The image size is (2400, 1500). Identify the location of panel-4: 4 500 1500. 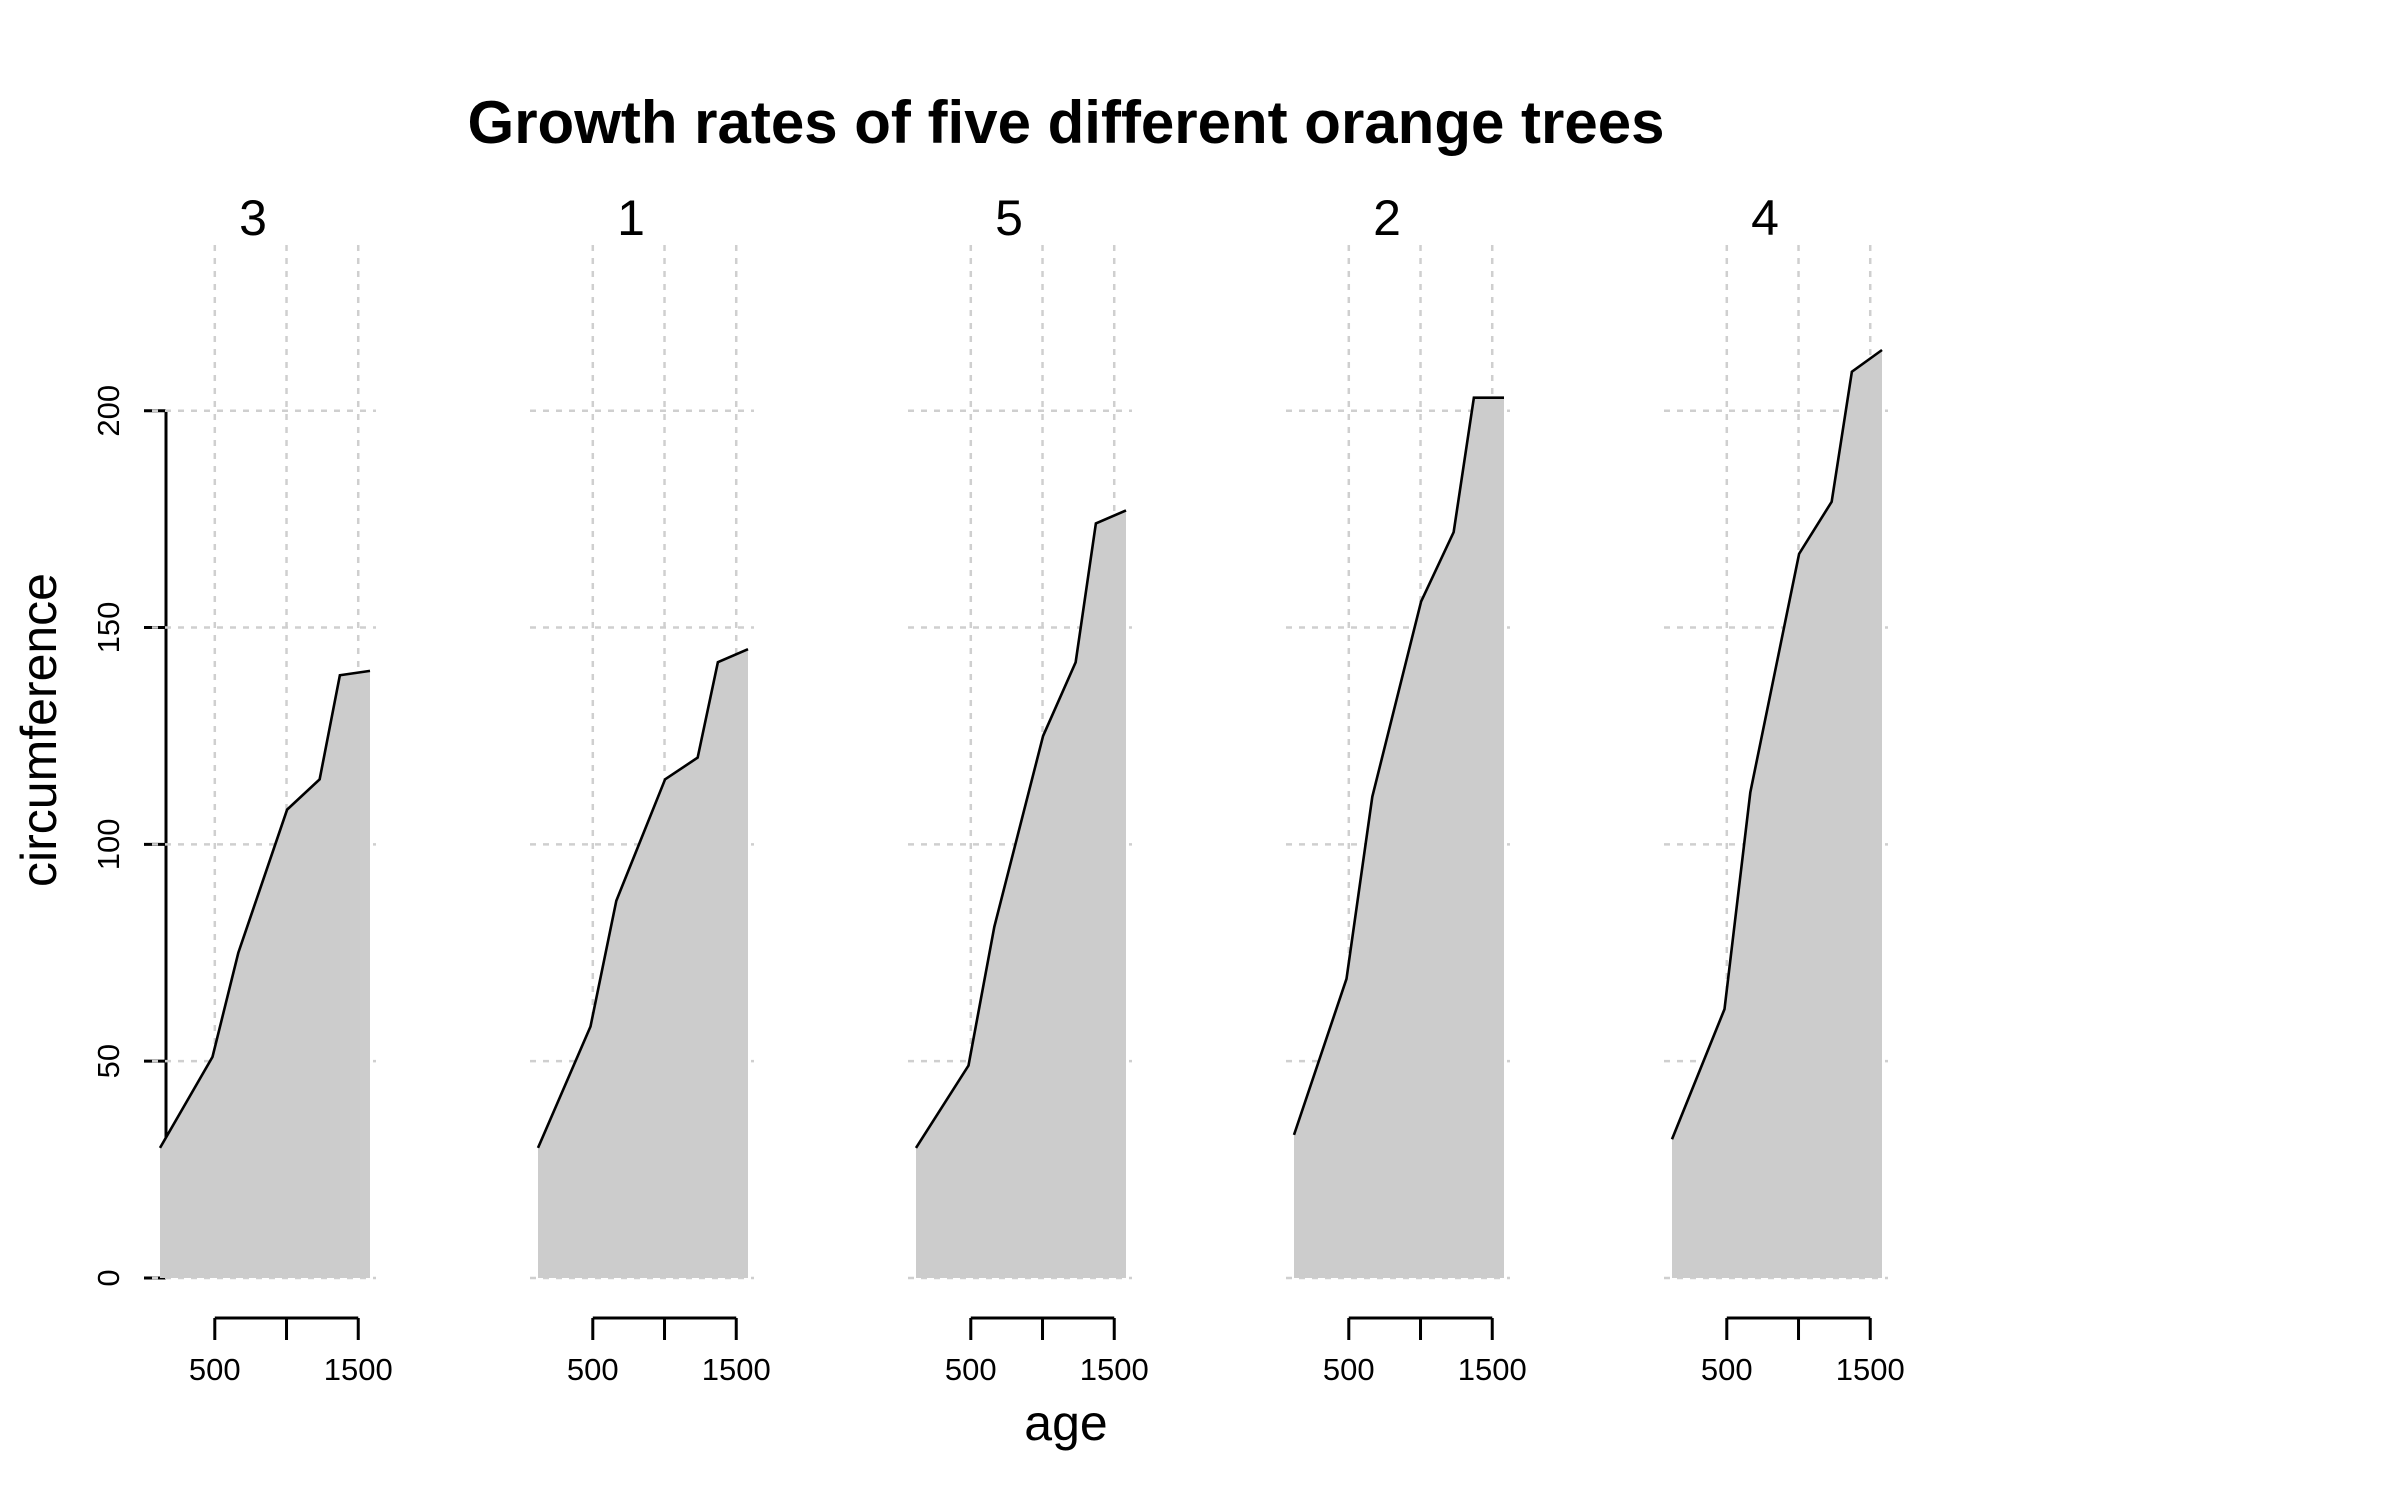
(1784, 788).